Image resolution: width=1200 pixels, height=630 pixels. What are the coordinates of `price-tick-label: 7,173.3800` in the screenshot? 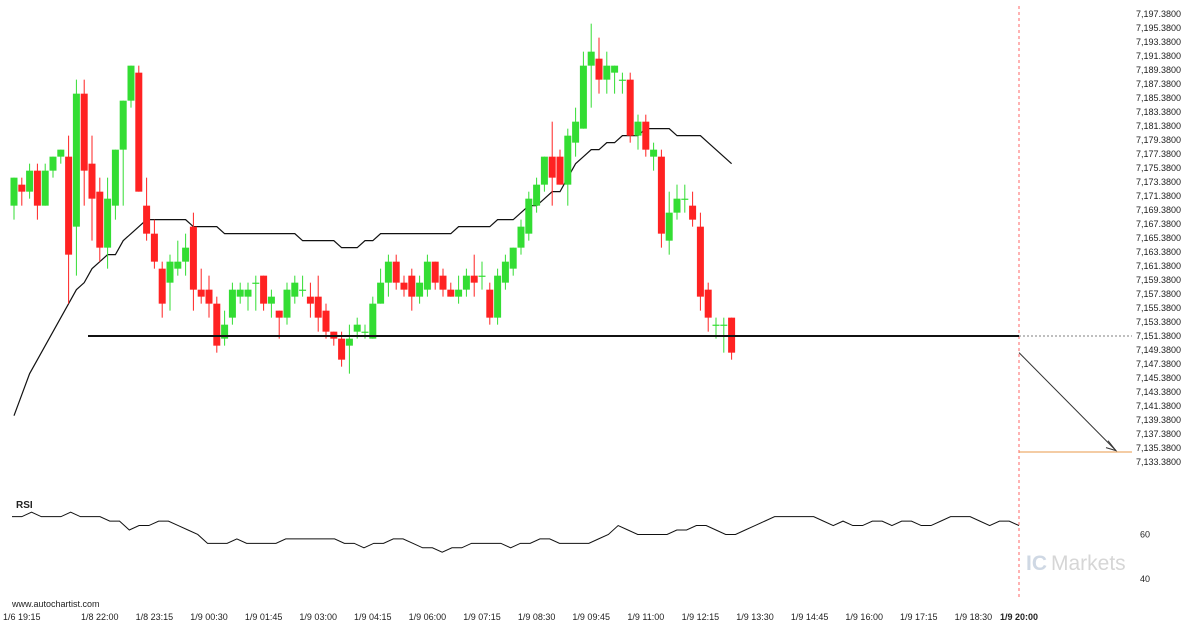 It's located at (1158, 182).